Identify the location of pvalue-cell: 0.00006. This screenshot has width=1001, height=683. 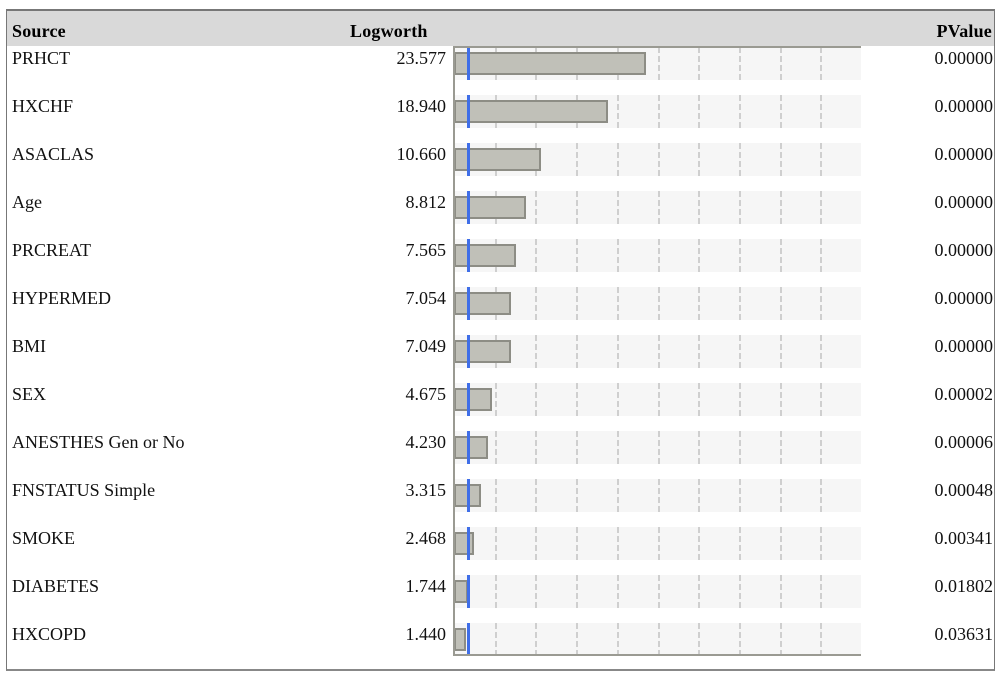
(964, 442).